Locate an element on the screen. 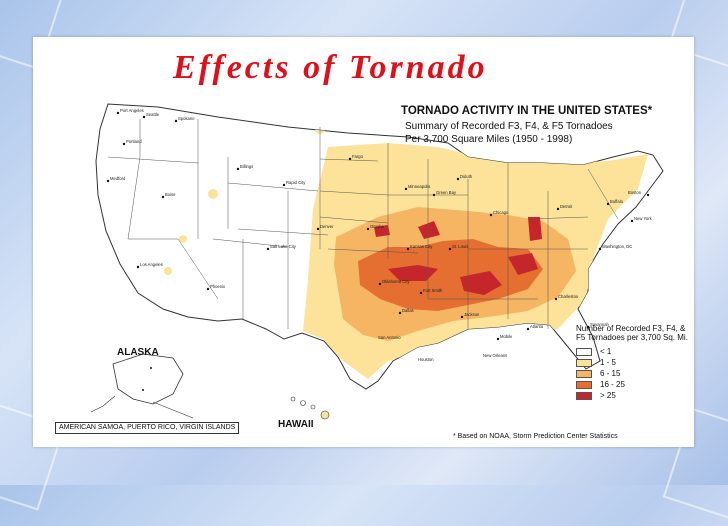  svg-text: Minneapolis is located at coordinates (419, 186).